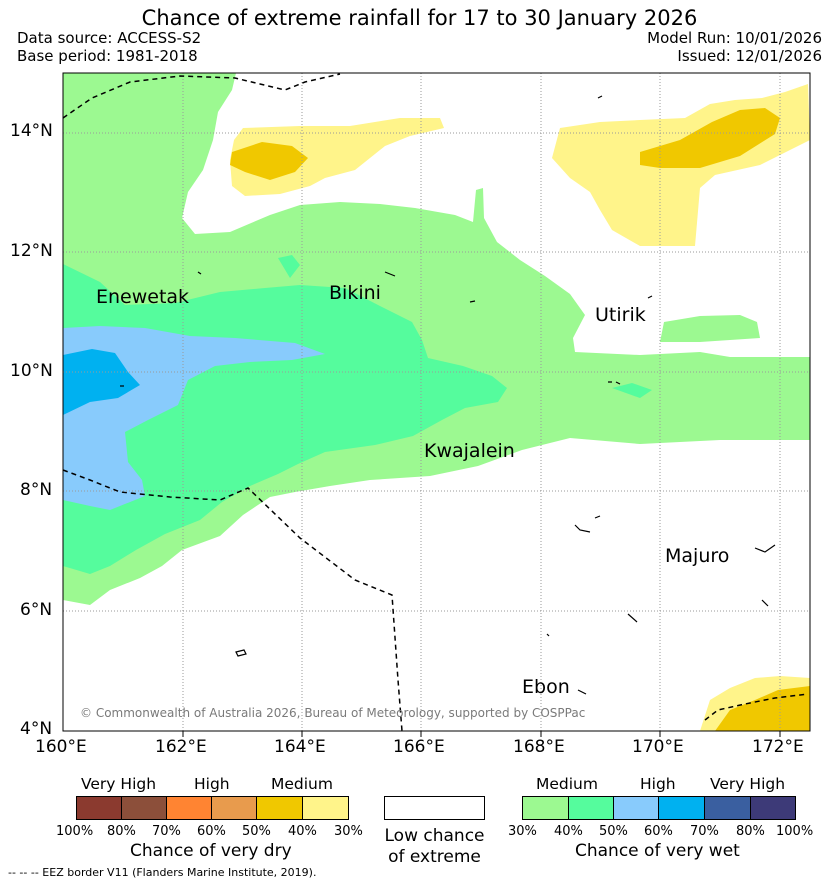 This screenshot has height=885, width=839. I want to click on dry-header-very-high: Very High, so click(119, 784).